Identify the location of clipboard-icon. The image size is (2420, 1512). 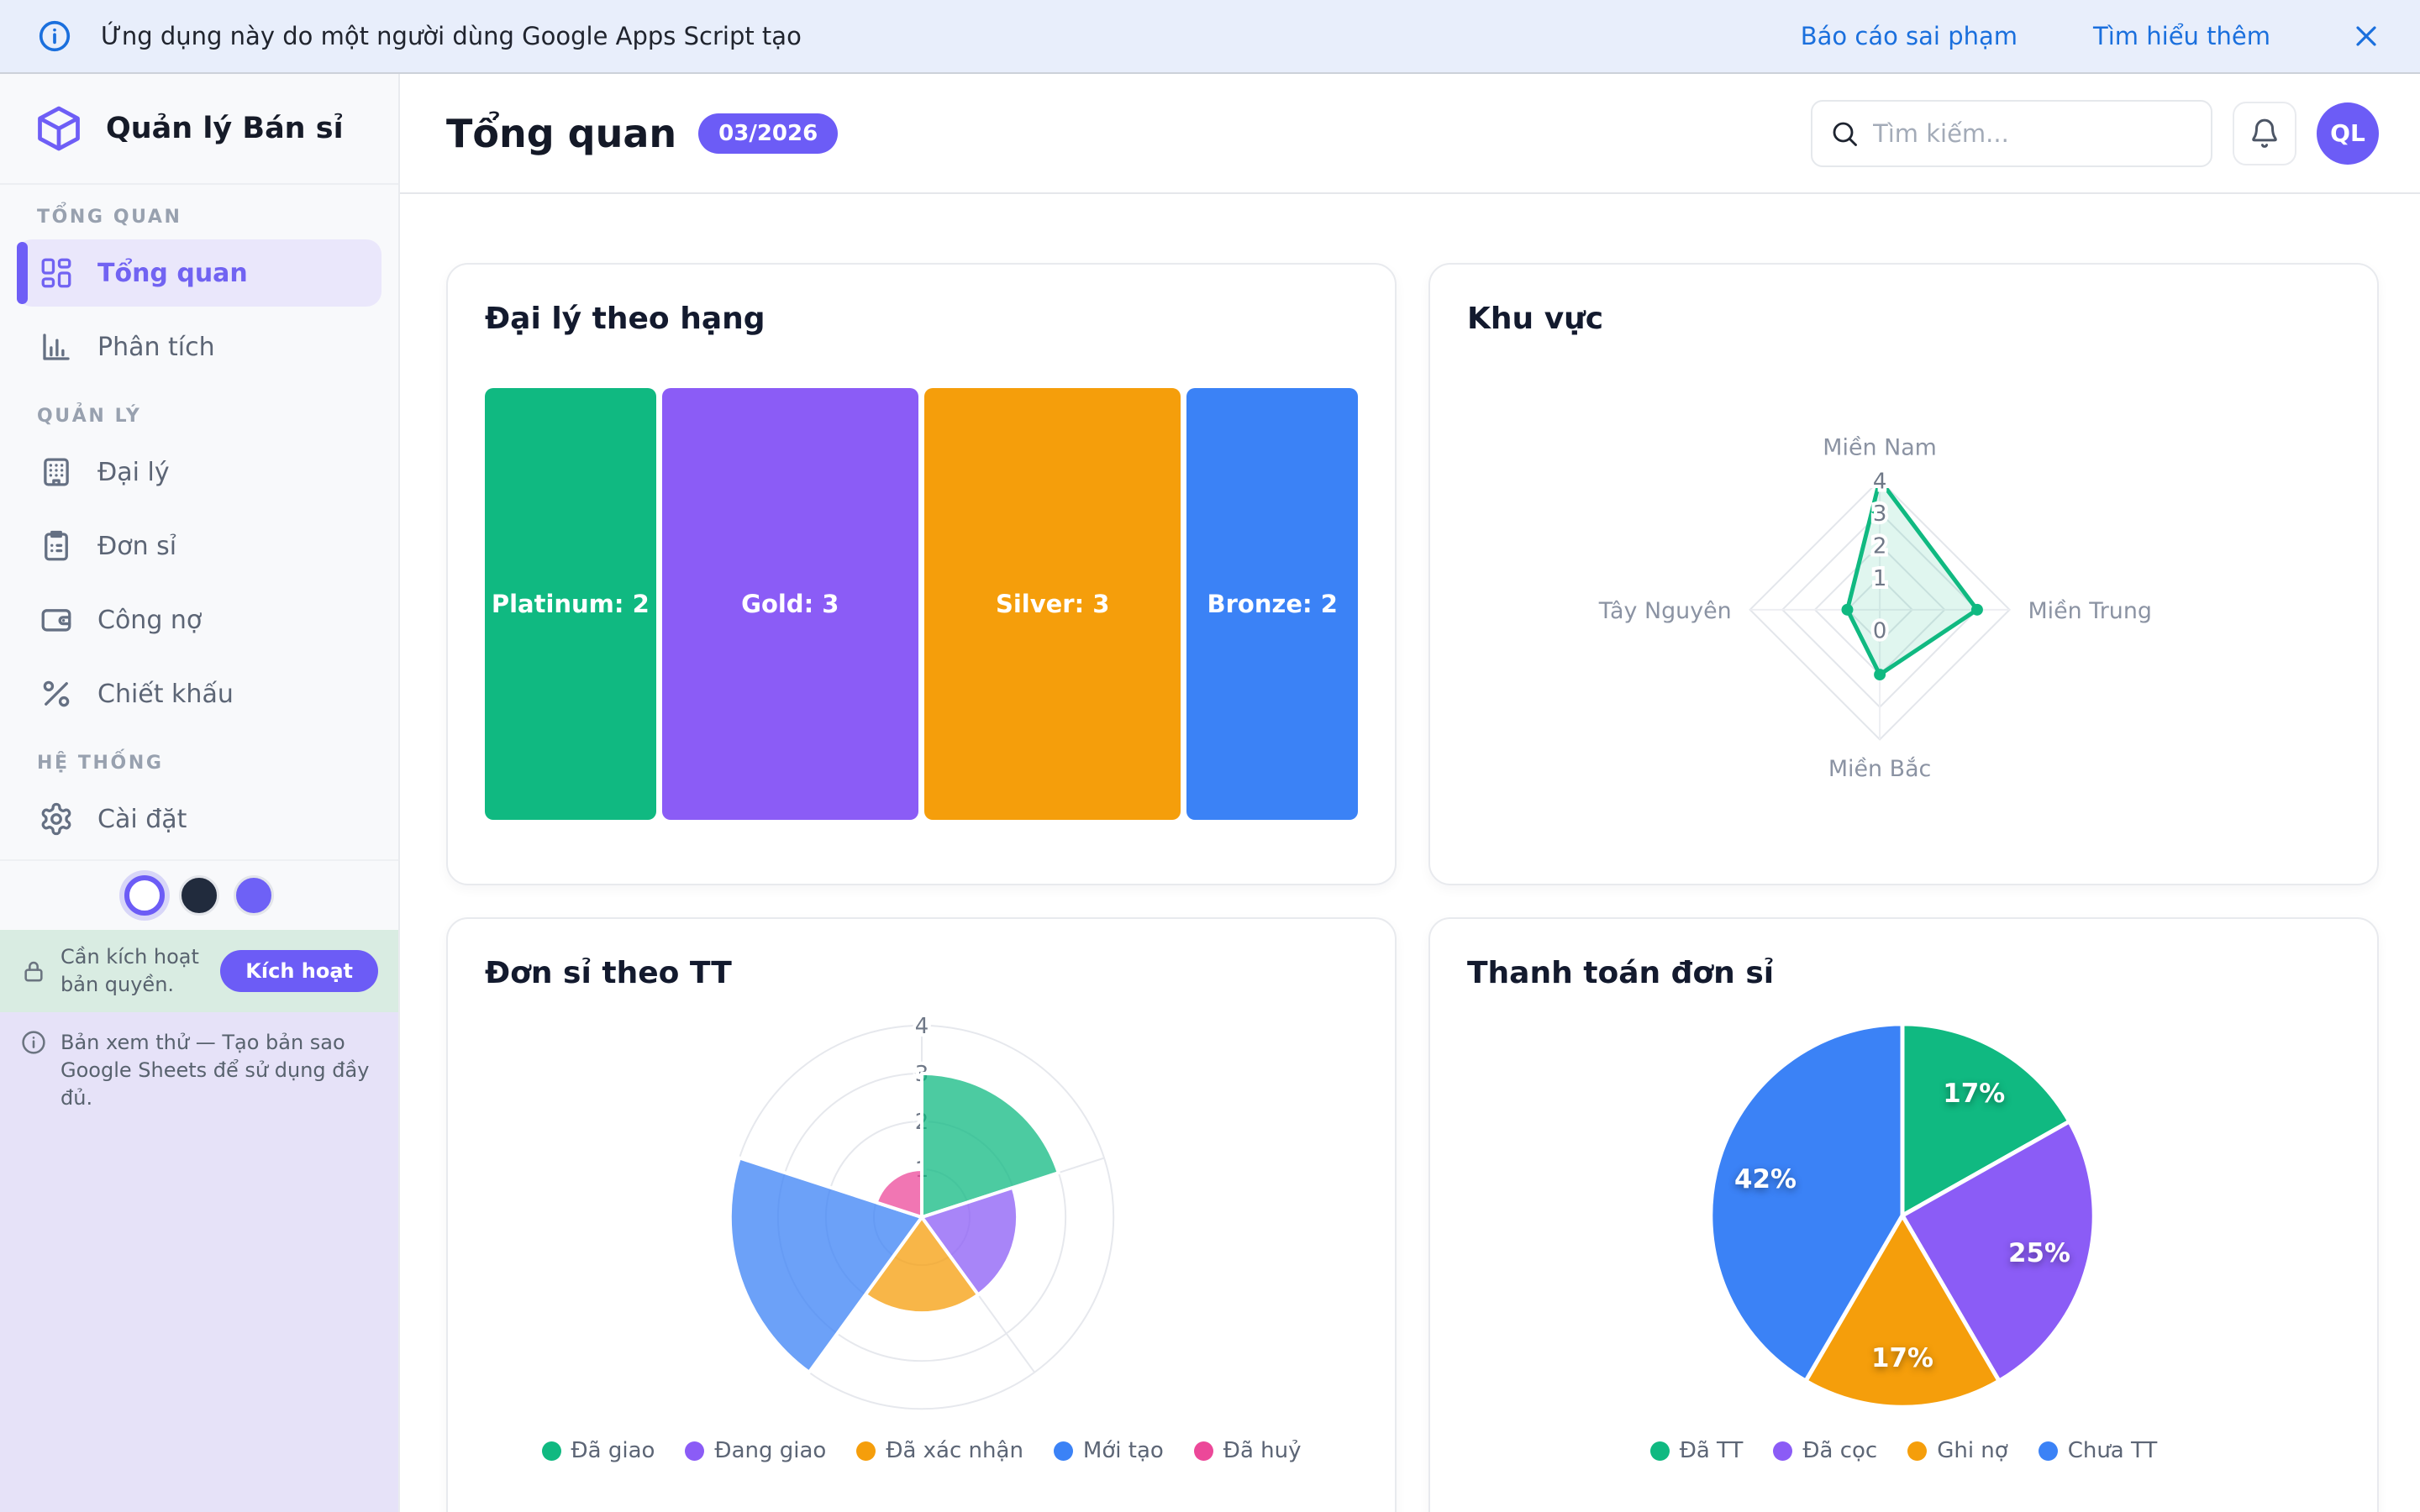
(56, 546).